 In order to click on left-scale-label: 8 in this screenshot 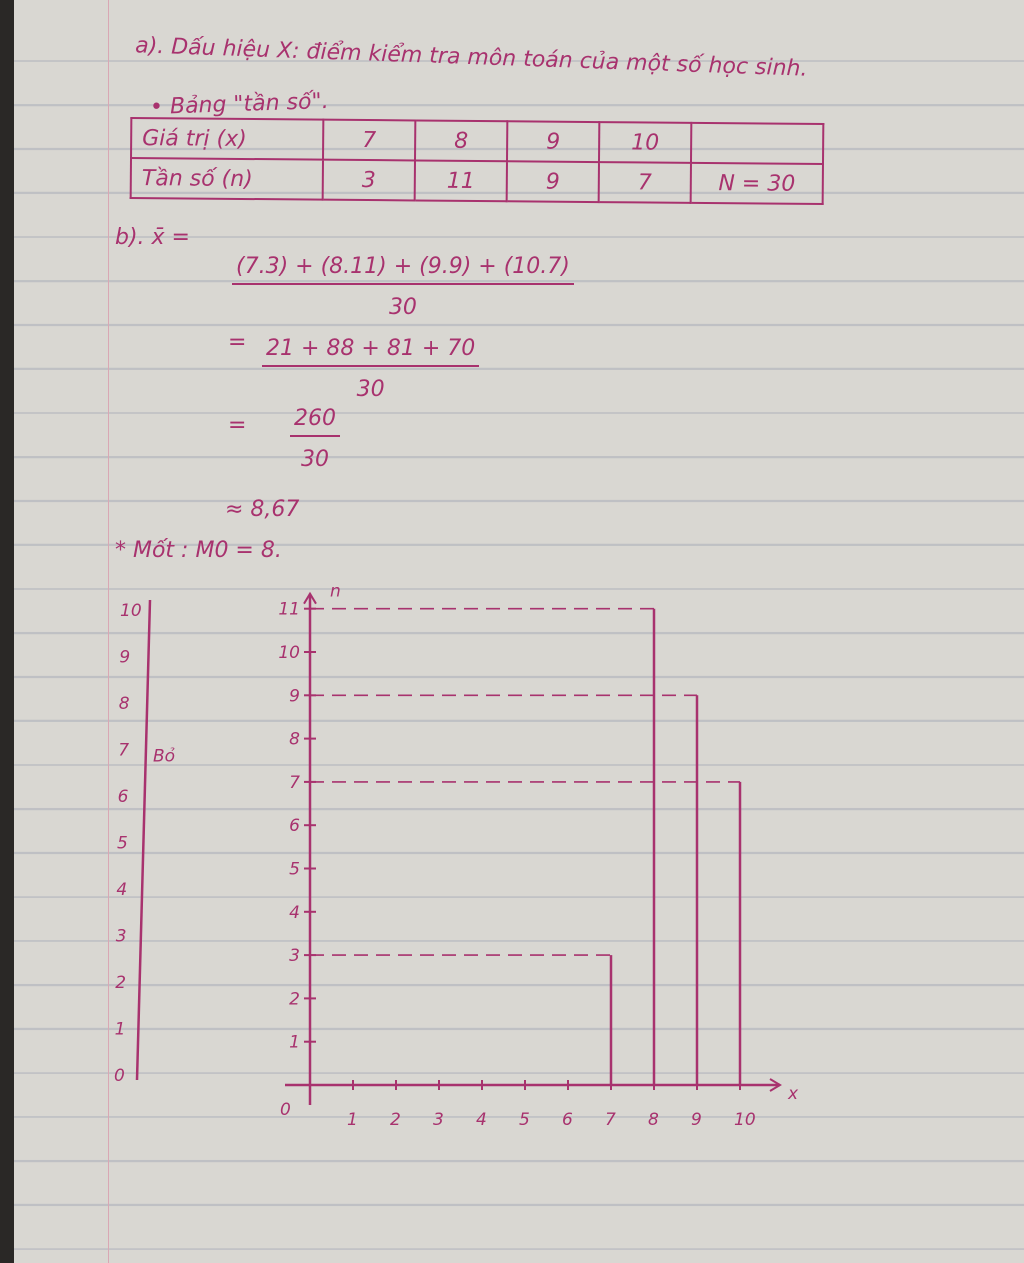, I will do `click(124, 704)`.